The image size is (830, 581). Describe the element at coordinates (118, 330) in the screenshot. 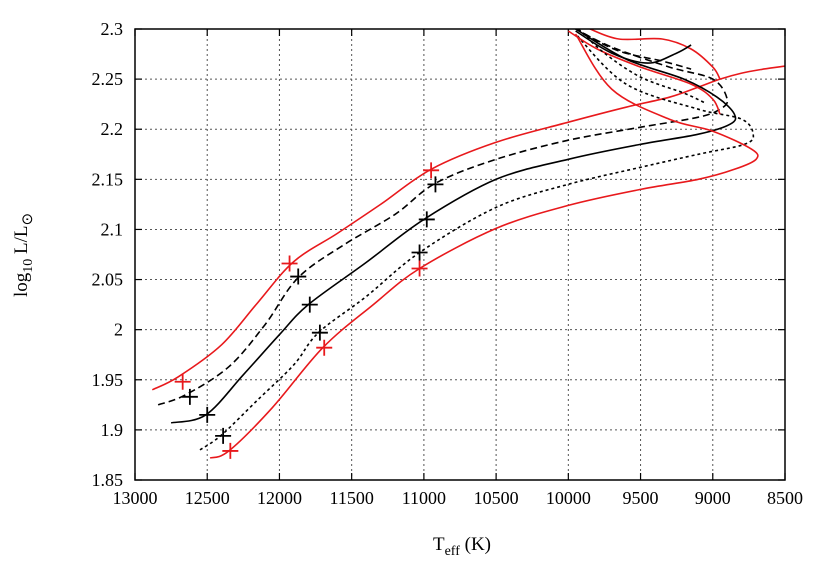

I see `y-tick-label: 2` at that location.